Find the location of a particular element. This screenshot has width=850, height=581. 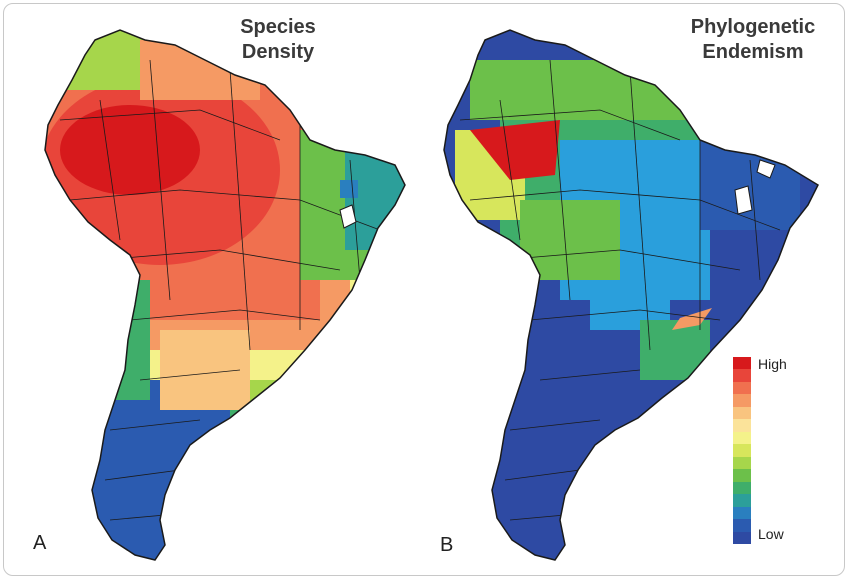

legend-color-bar is located at coordinates (742, 451).